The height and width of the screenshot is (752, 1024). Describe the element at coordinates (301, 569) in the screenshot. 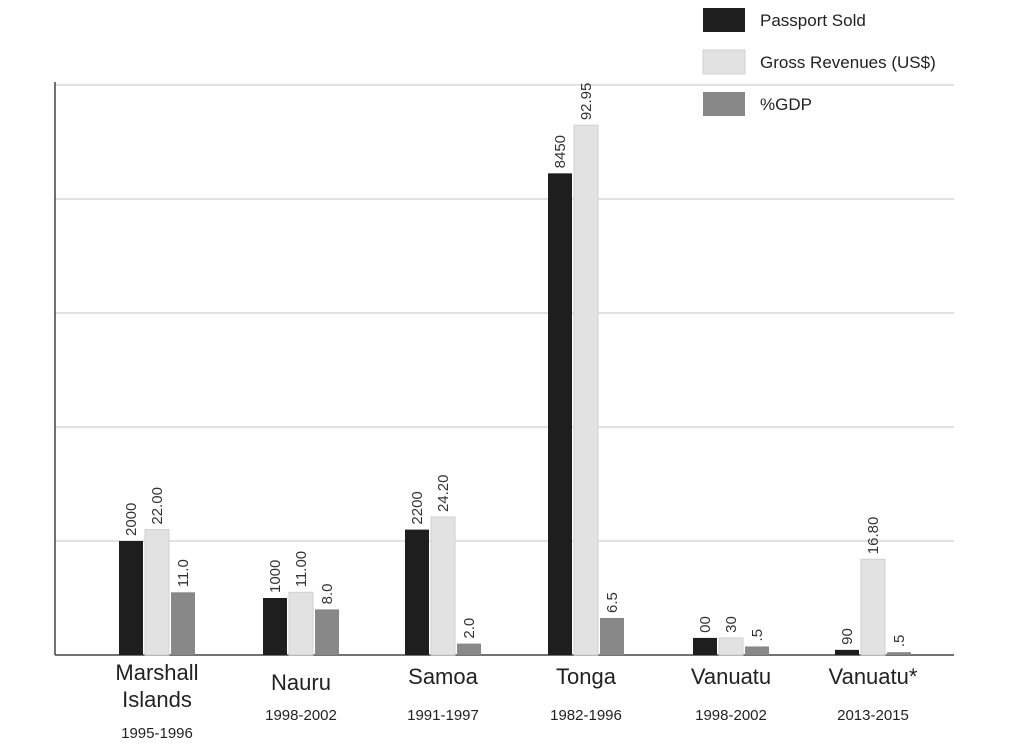

I see `bar-value-label: 11.00` at that location.